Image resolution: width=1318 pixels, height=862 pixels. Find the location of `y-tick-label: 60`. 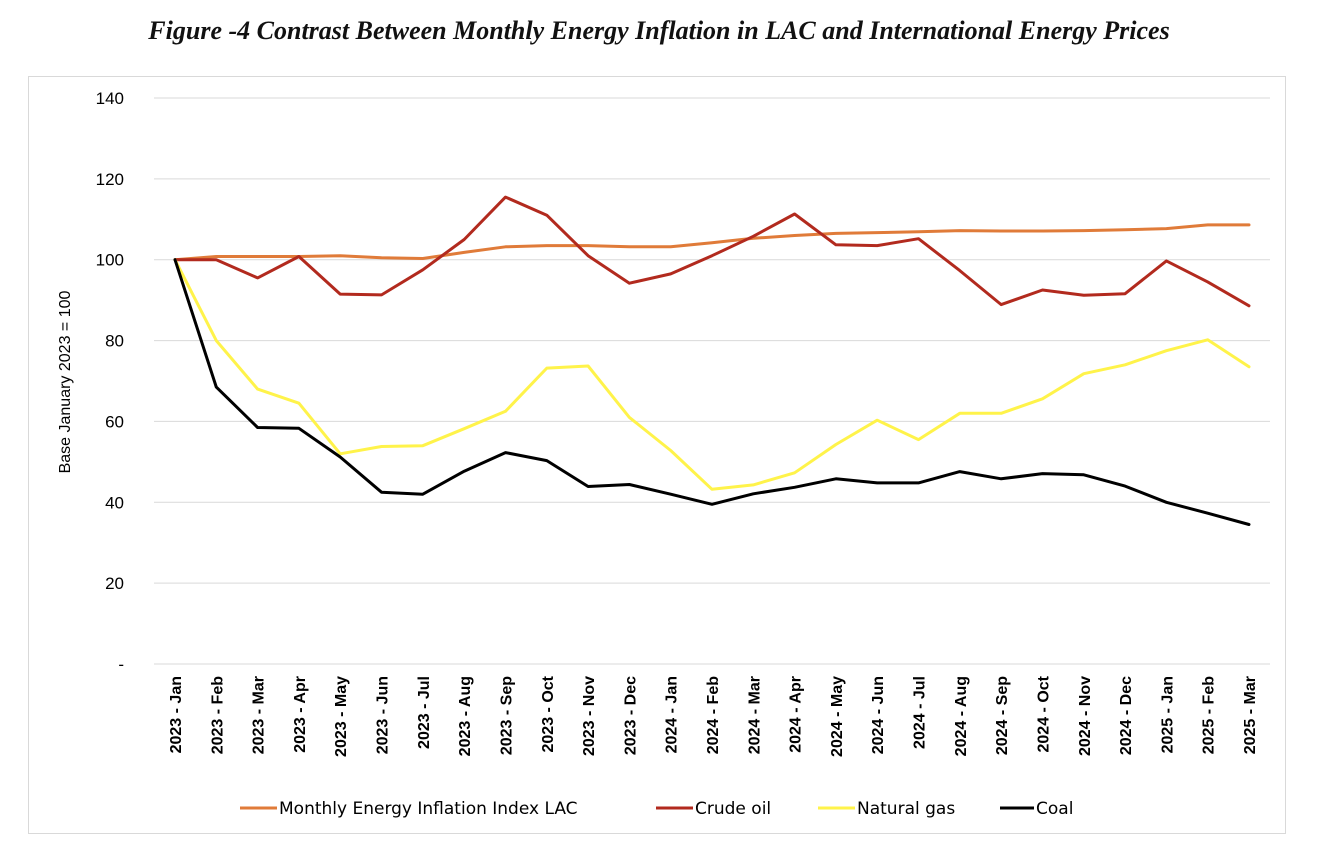

y-tick-label: 60 is located at coordinates (114, 421).